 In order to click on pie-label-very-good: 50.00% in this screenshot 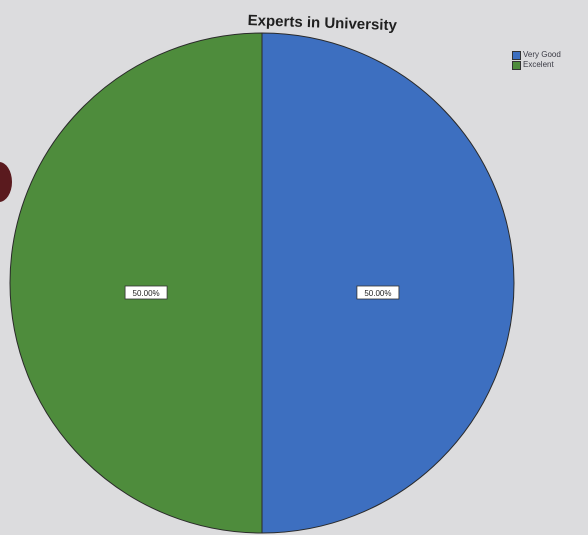, I will do `click(378, 292)`.